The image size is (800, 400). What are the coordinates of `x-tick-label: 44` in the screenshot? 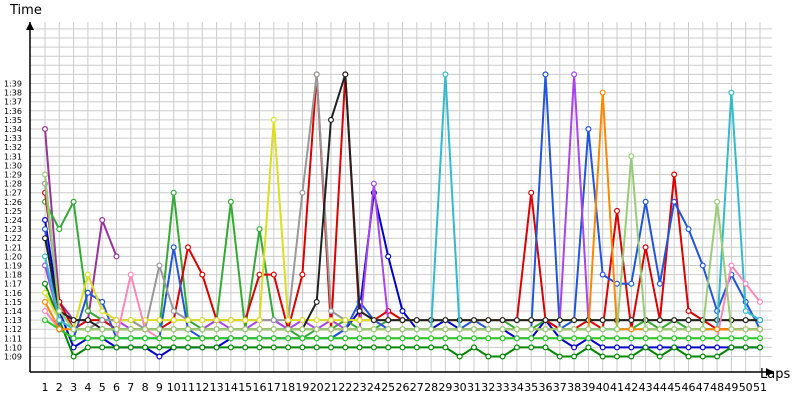 It's located at (660, 387).